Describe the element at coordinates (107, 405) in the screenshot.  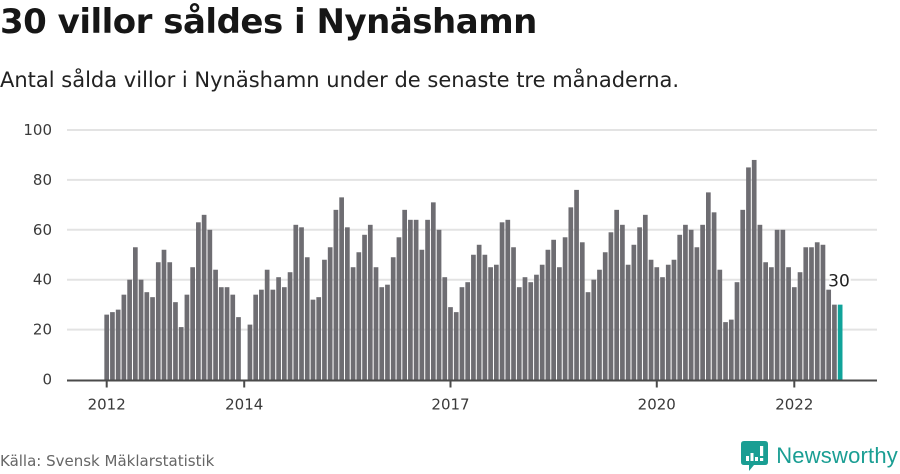
I see `x-tick-label: 2012` at that location.